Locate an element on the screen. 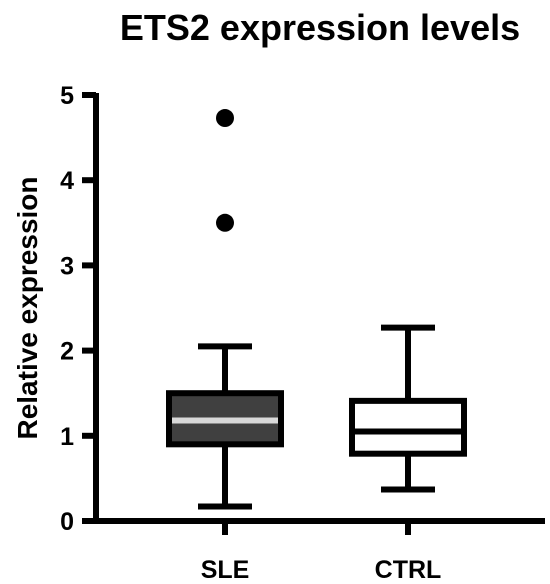 This screenshot has width=550, height=584. y-axis-label: Relative expression is located at coordinates (27, 307).